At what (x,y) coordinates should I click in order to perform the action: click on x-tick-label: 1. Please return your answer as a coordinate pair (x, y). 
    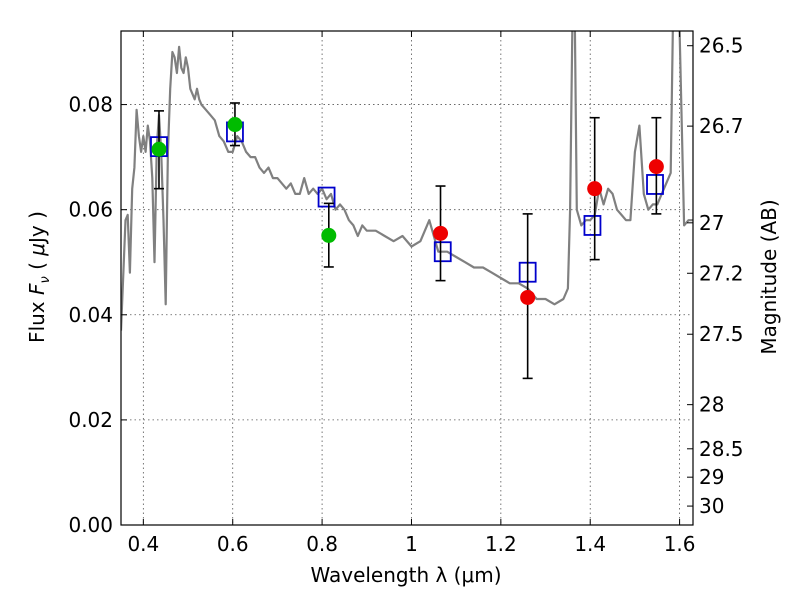
    Looking at the image, I should click on (411, 544).